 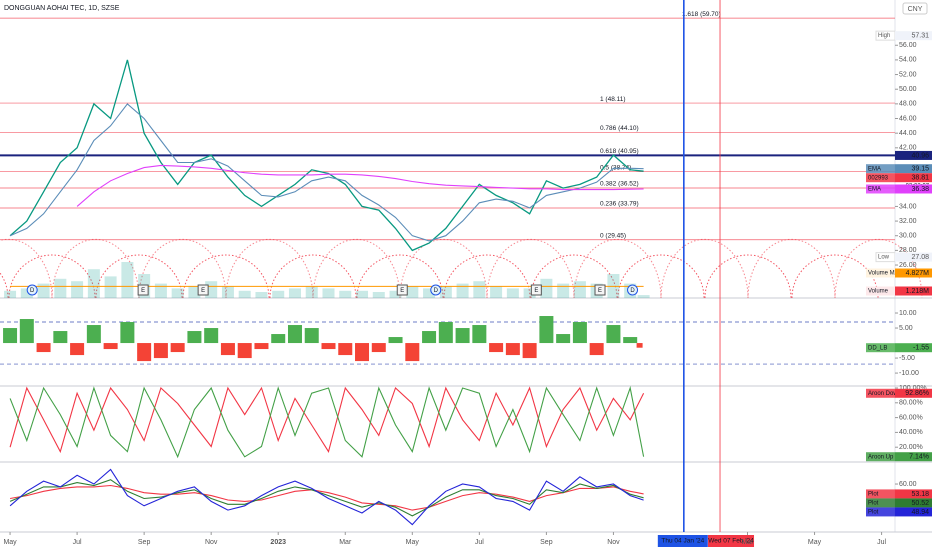 What do you see at coordinates (701, 14) in the screenshot?
I see `fib-label: 1.618 (59.70)` at bounding box center [701, 14].